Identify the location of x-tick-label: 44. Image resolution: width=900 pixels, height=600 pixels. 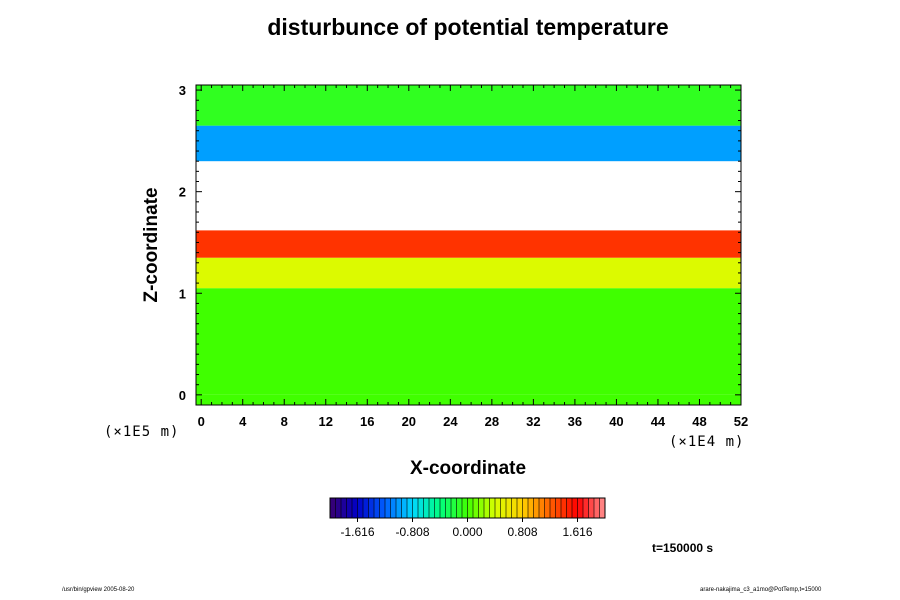
(658, 421).